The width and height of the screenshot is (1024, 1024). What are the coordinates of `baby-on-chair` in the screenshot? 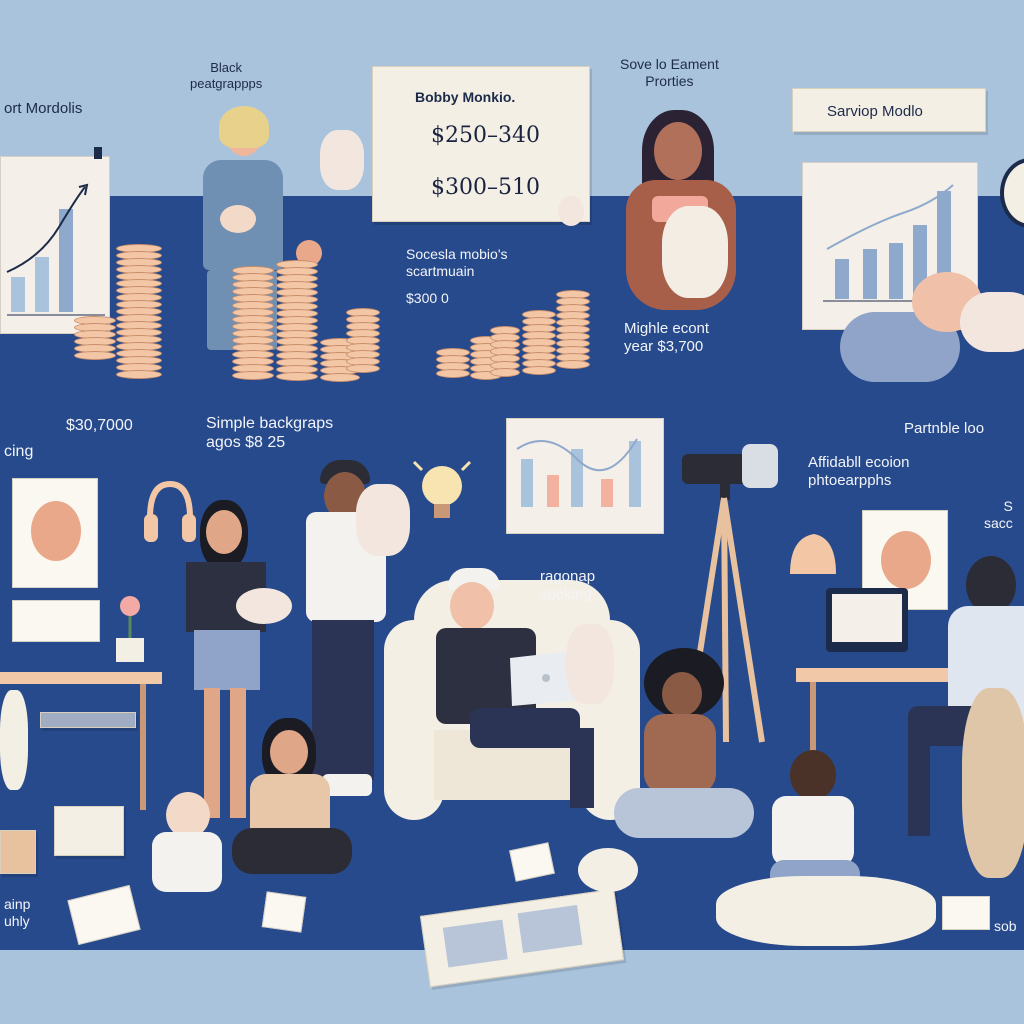 It's located at (590, 664).